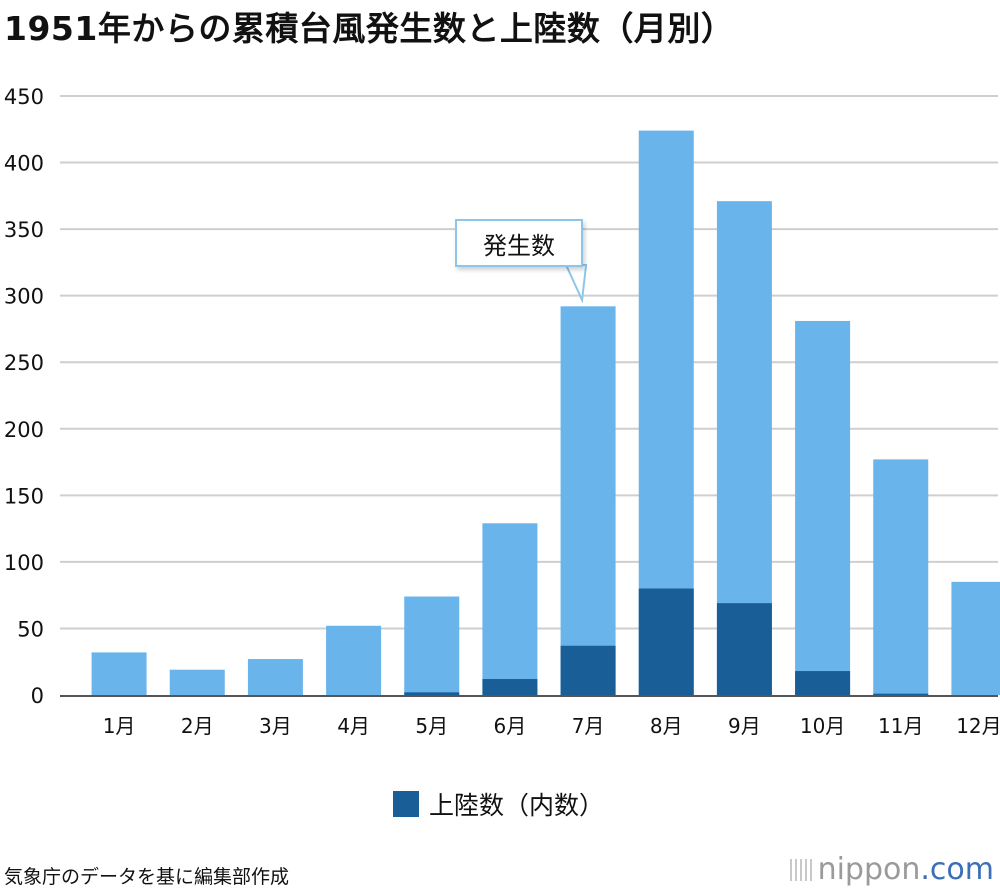 Image resolution: width=1000 pixels, height=896 pixels. Describe the element at coordinates (275, 726) in the screenshot. I see `x-tick-label: 3月` at that location.